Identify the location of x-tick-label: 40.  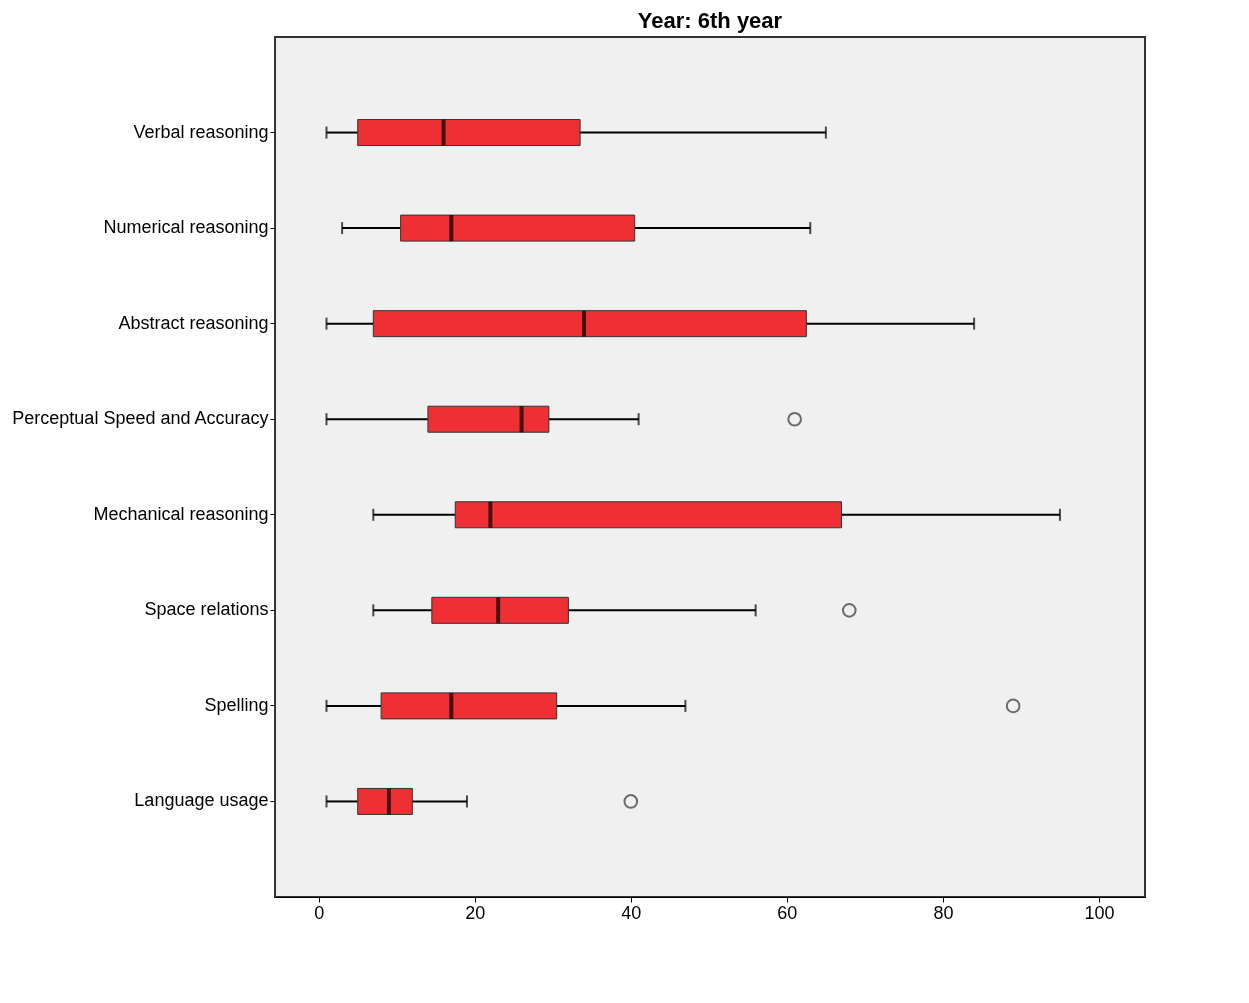
(631, 912).